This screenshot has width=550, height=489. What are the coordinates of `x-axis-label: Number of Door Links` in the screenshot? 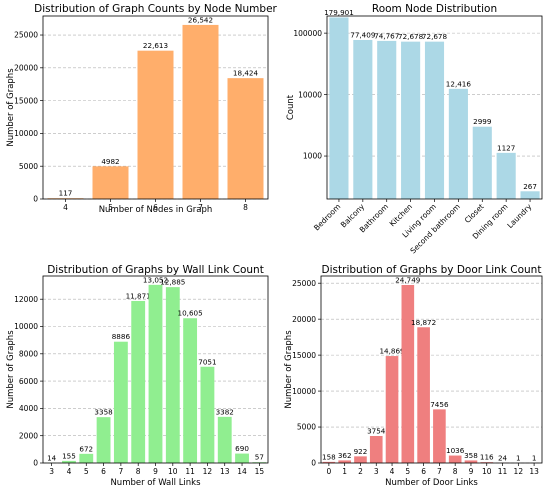 It's located at (431, 483).